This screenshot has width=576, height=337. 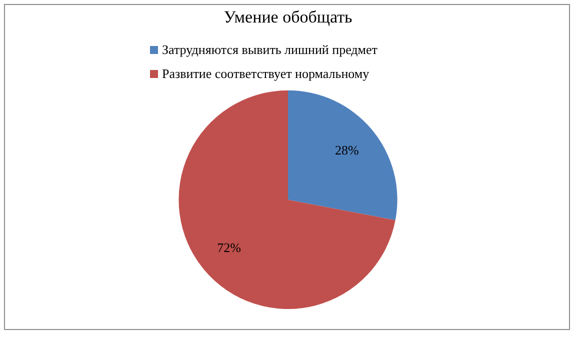 I want to click on chart-title: Умение обобщать, so click(x=288, y=17).